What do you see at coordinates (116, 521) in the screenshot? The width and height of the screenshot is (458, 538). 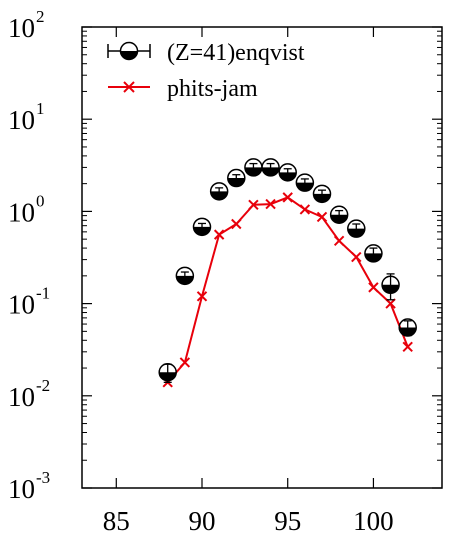 I see `x-tick-label: 85` at bounding box center [116, 521].